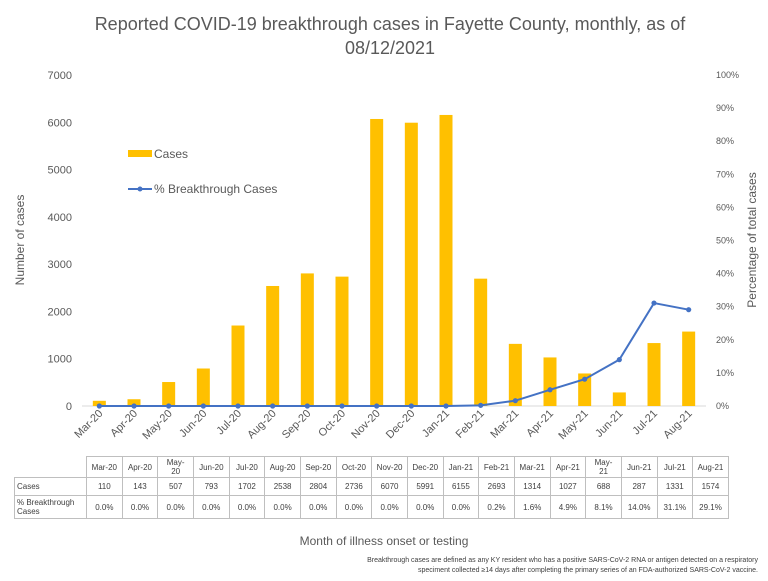 Image resolution: width=768 pixels, height=581 pixels. Describe the element at coordinates (725, 241) in the screenshot. I see `y-right-tick-label: 50%` at that location.